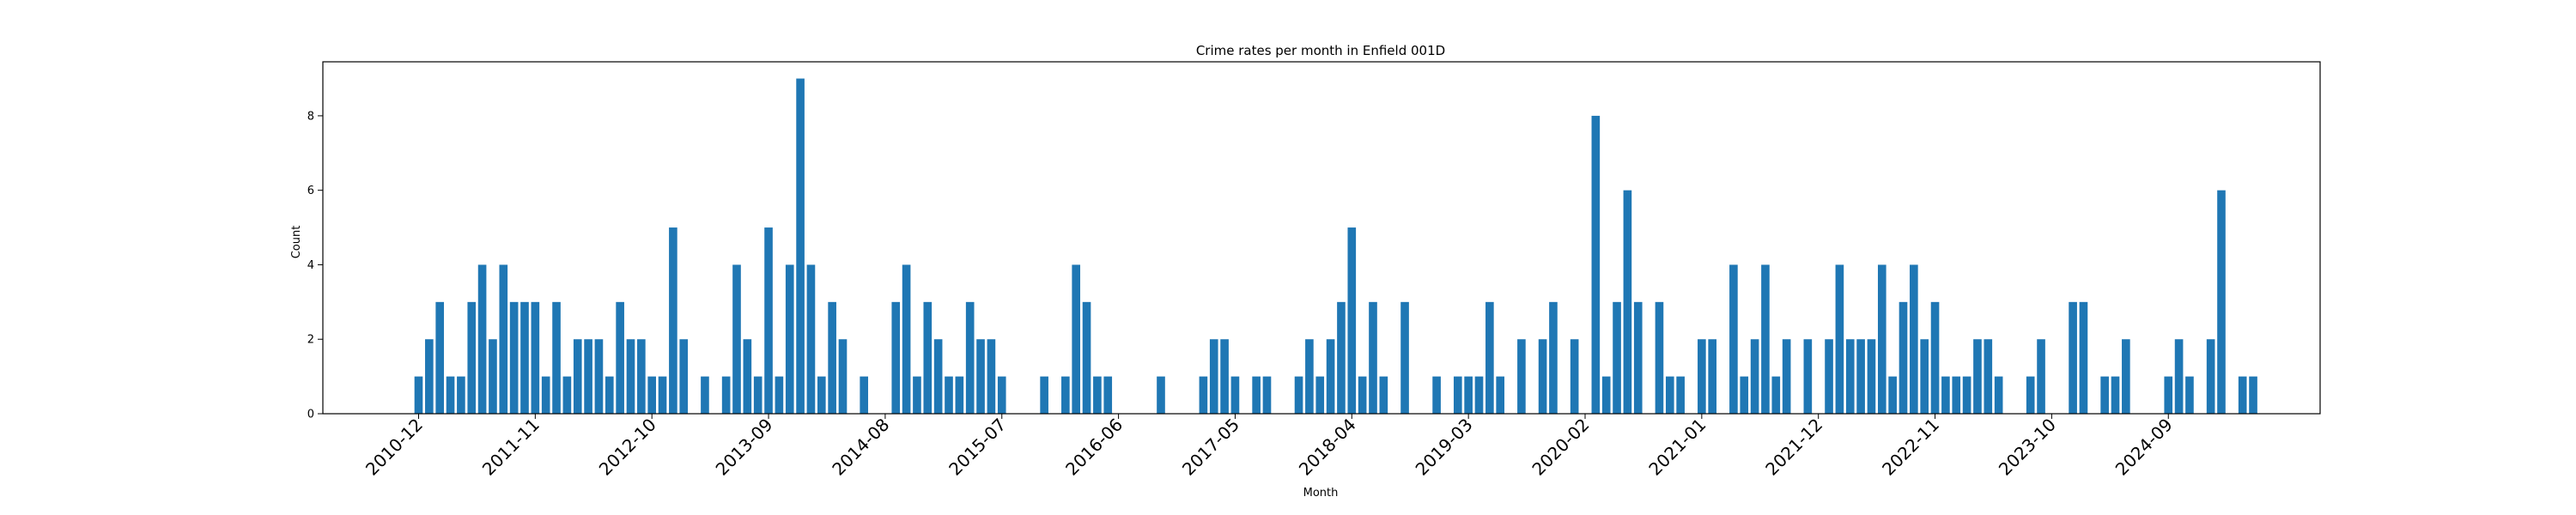 The image size is (2576, 515). What do you see at coordinates (296, 242) in the screenshot?
I see `y-axis-title: Count` at bounding box center [296, 242].